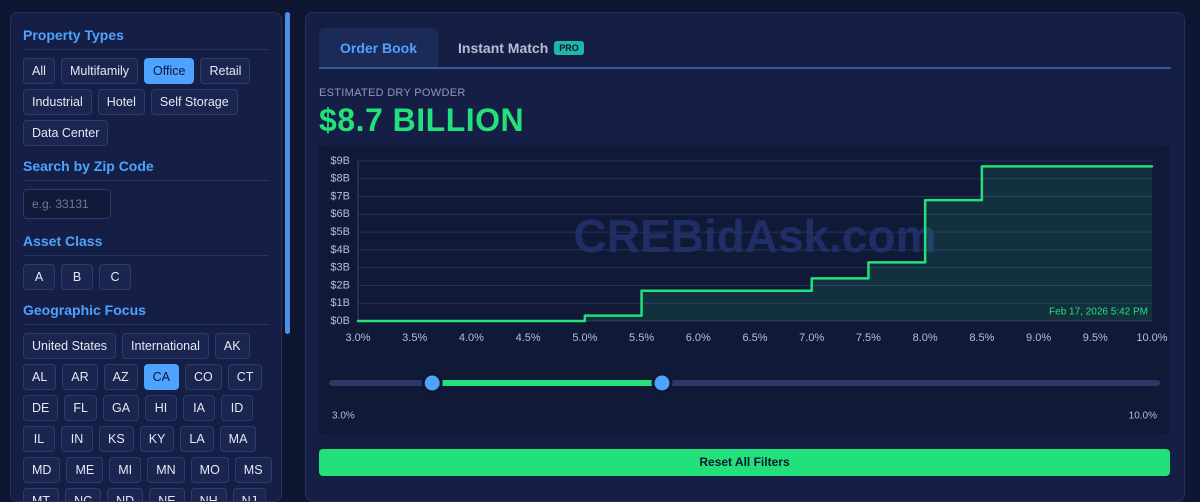 This screenshot has height=502, width=1200. Describe the element at coordinates (77, 277) in the screenshot. I see `filter-button: B` at that location.